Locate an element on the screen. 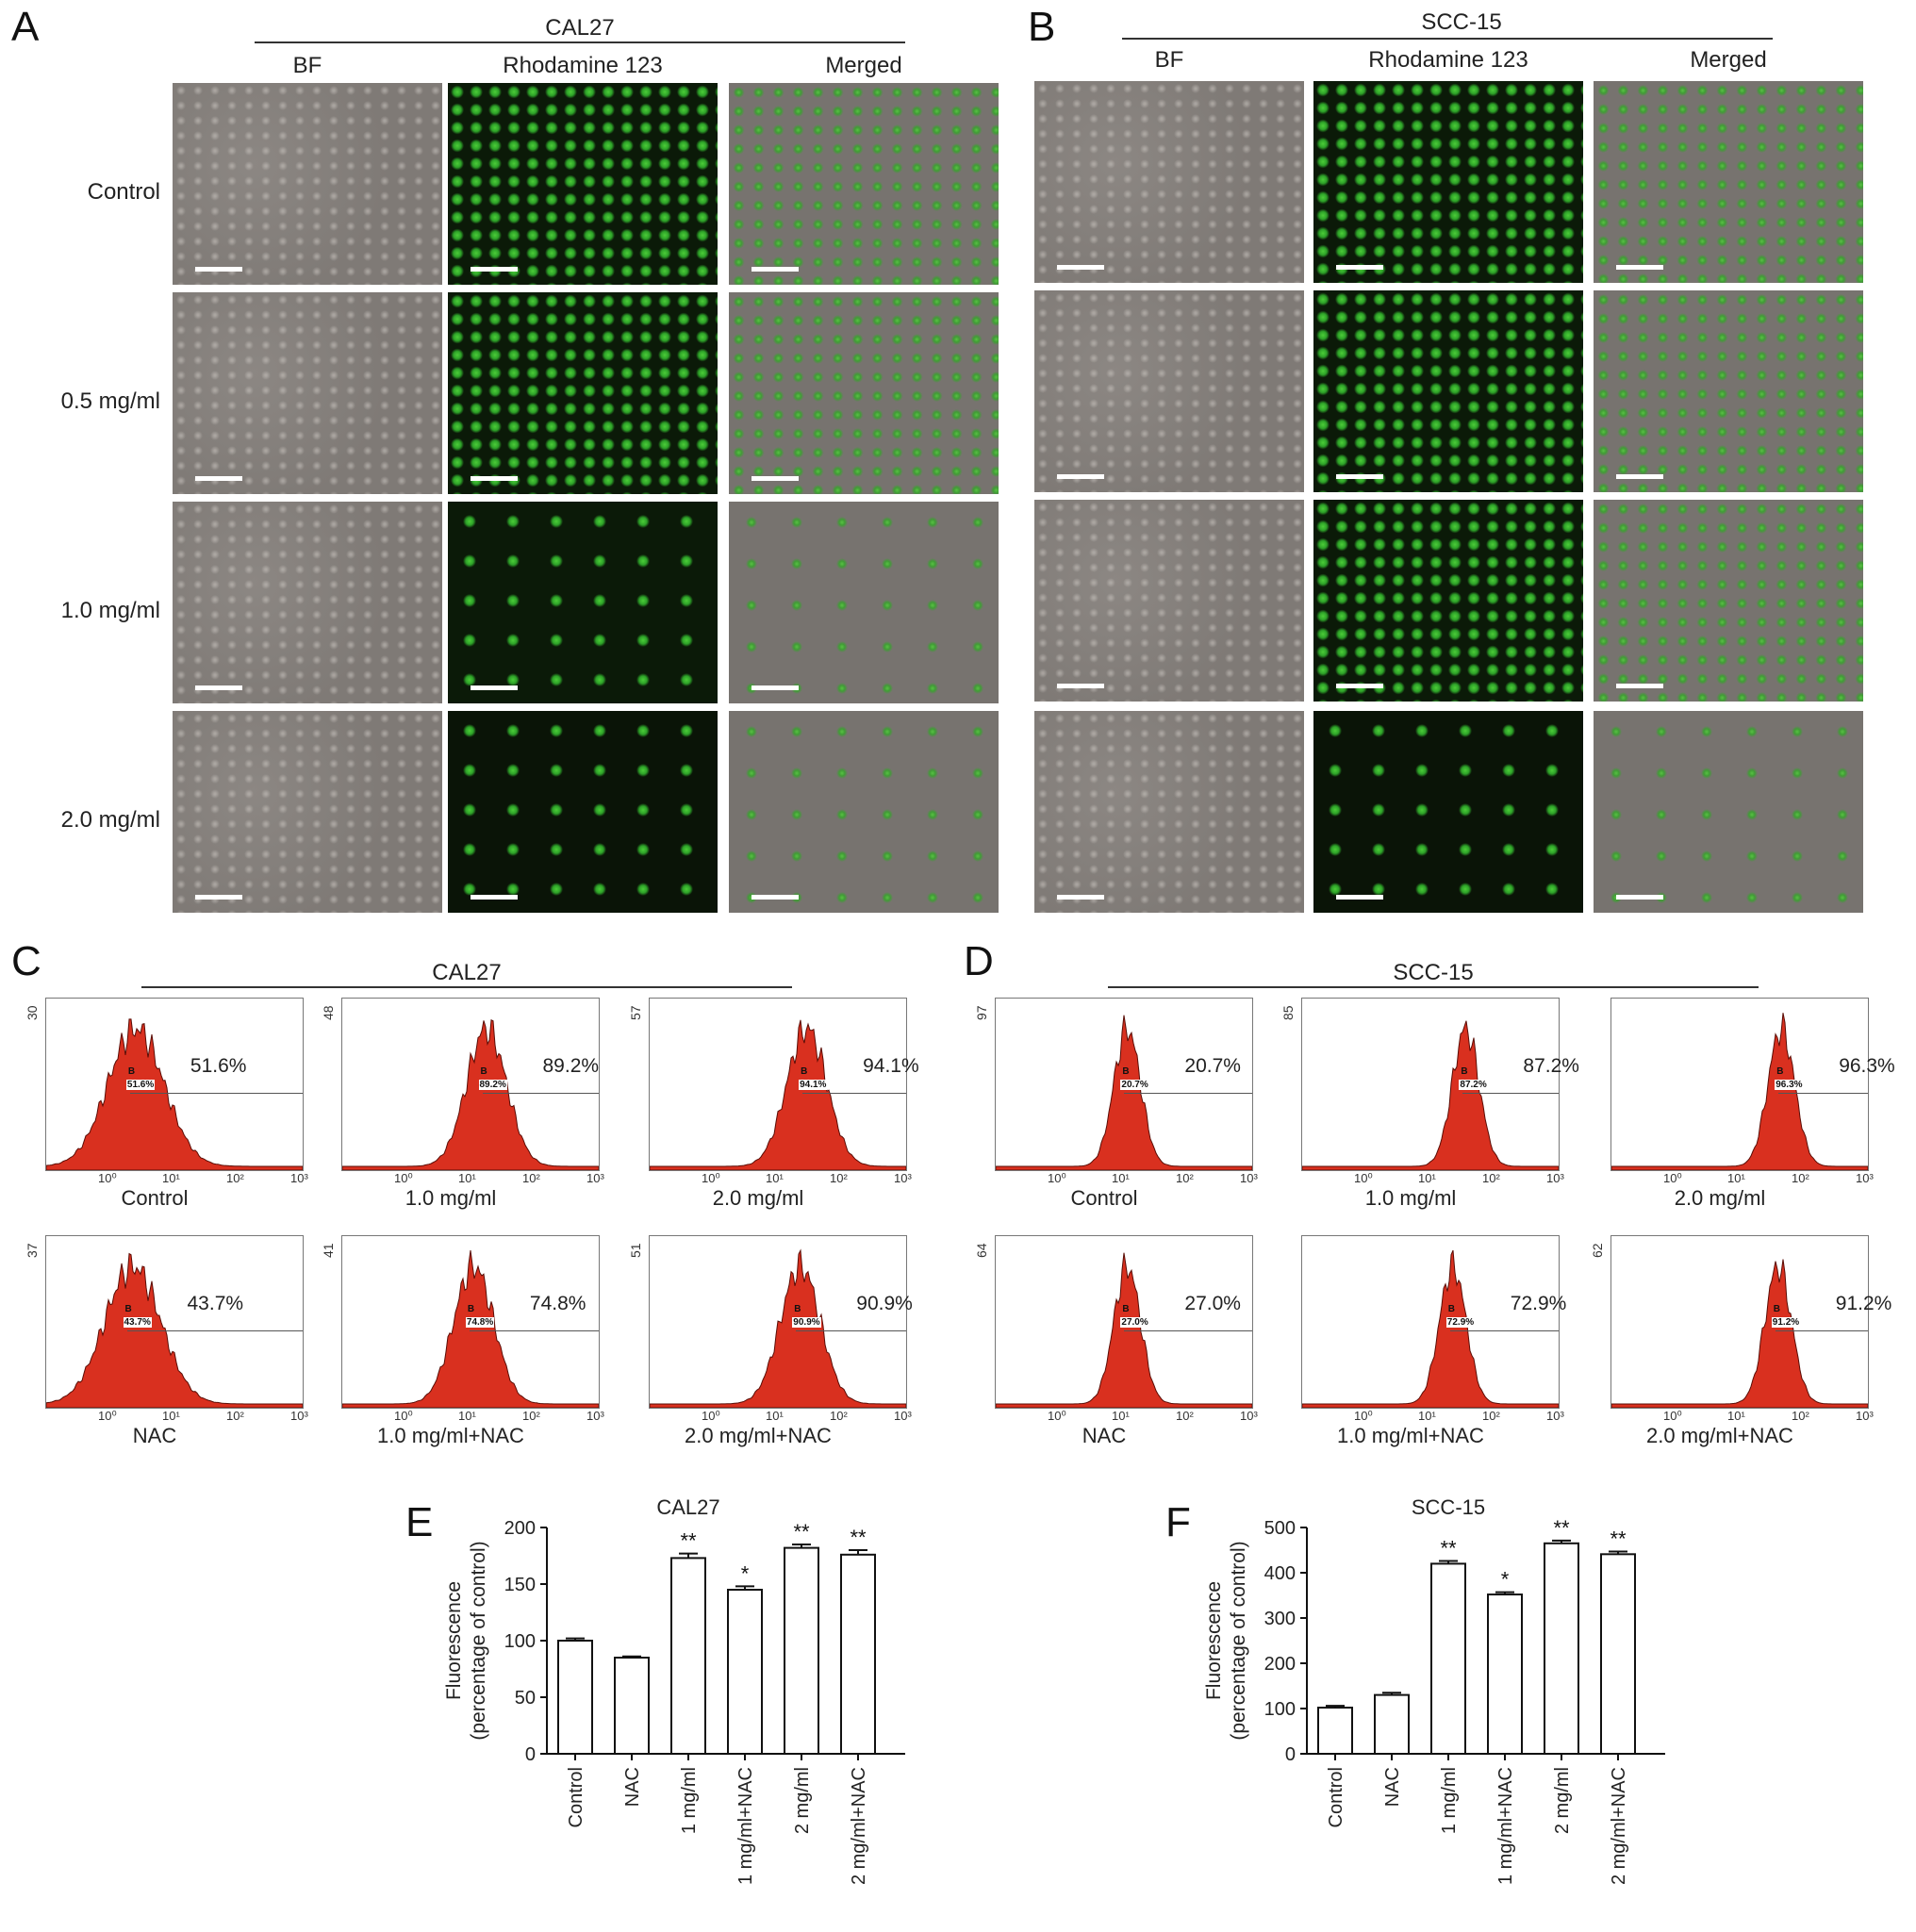 The image size is (1916, 1932). panel-b-col-bf: BF is located at coordinates (1169, 60).